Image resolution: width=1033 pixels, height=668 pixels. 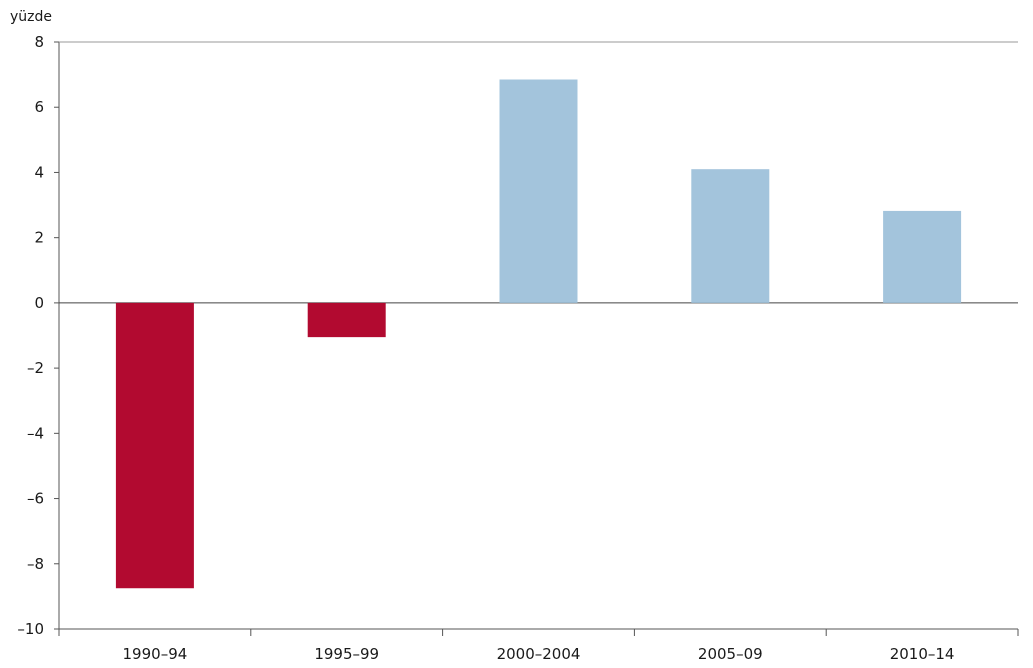 What do you see at coordinates (35, 499) in the screenshot?
I see `y-tick-label: –6` at bounding box center [35, 499].